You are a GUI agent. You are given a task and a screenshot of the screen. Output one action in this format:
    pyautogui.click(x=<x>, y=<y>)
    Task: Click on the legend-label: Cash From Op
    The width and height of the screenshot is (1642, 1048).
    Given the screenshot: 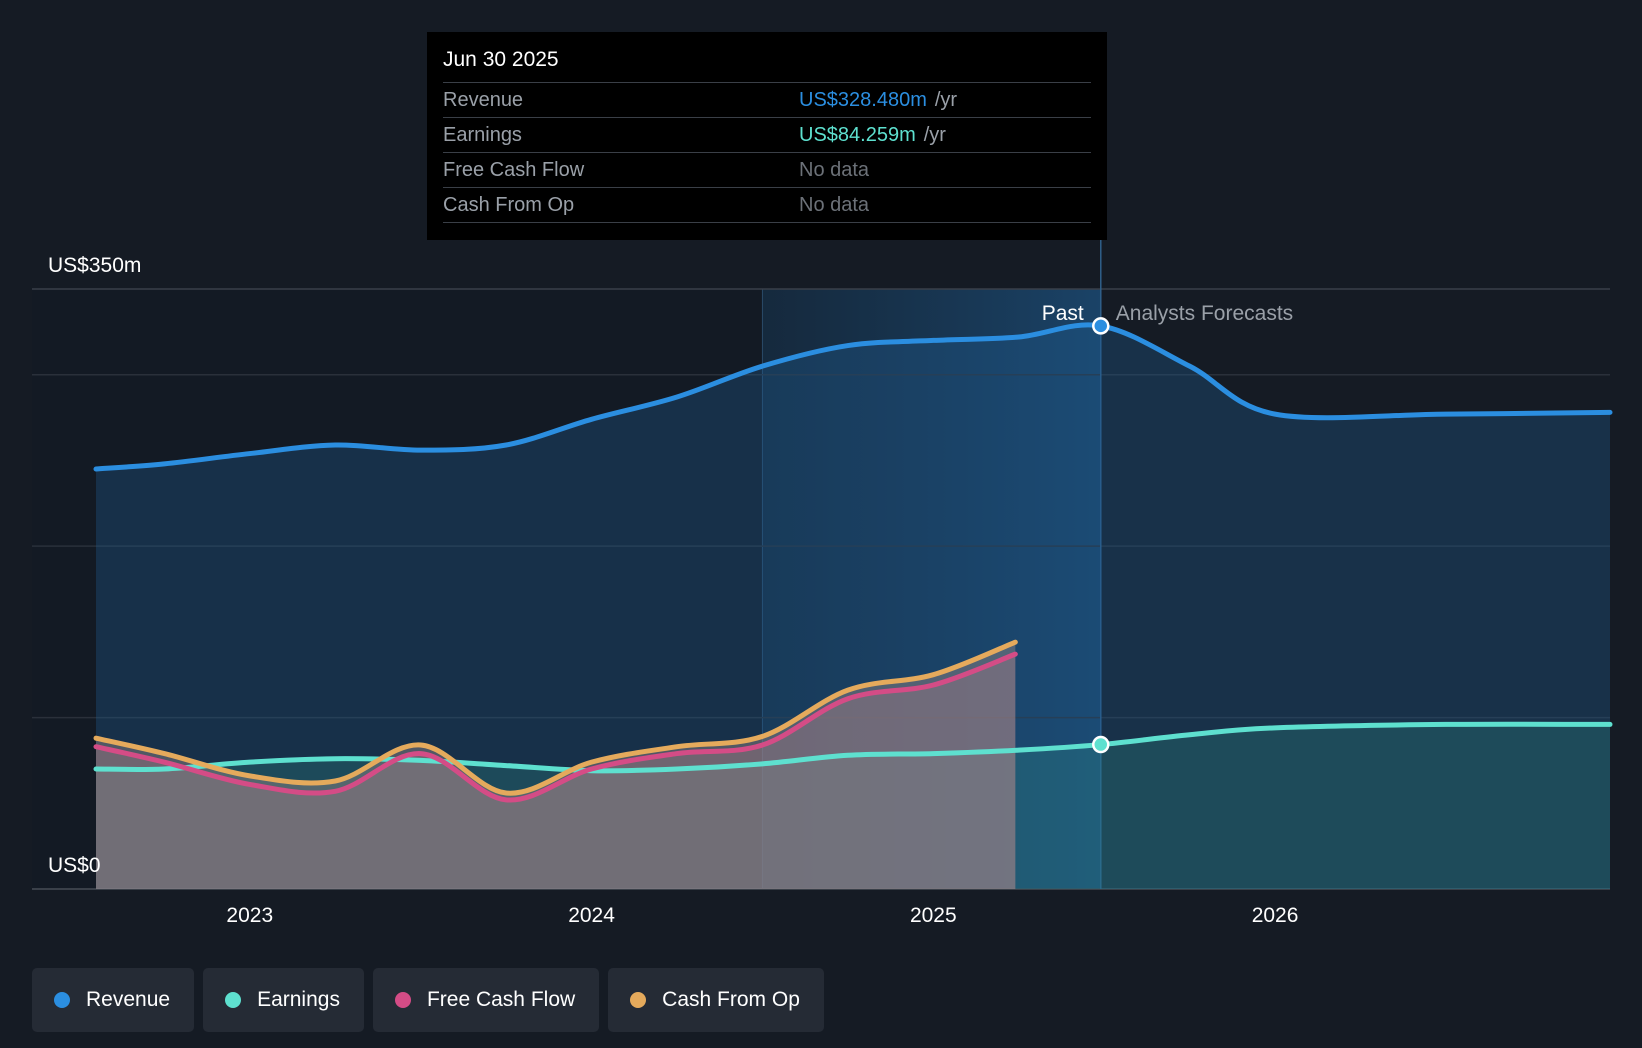 What is the action you would take?
    pyautogui.click(x=731, y=999)
    